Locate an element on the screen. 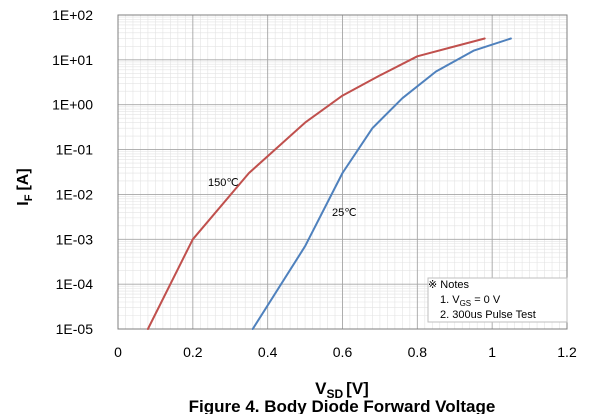  x-tick-label: 0.8 is located at coordinates (418, 352).